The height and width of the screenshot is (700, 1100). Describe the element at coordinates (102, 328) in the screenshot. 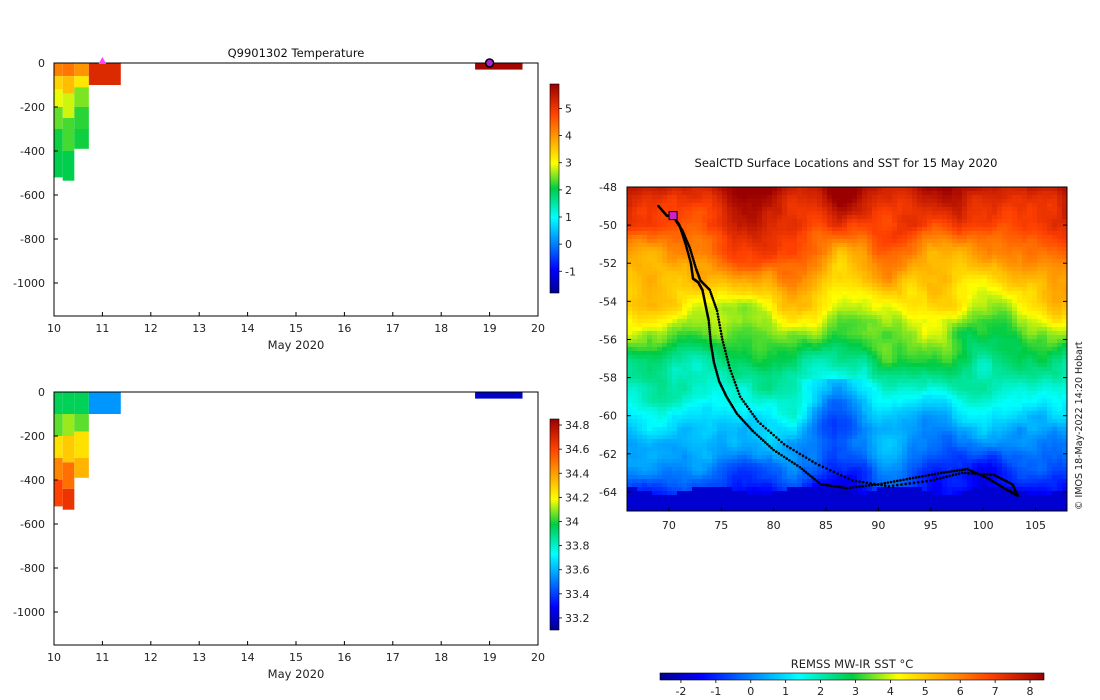

I see `x-tick-label: 11` at that location.